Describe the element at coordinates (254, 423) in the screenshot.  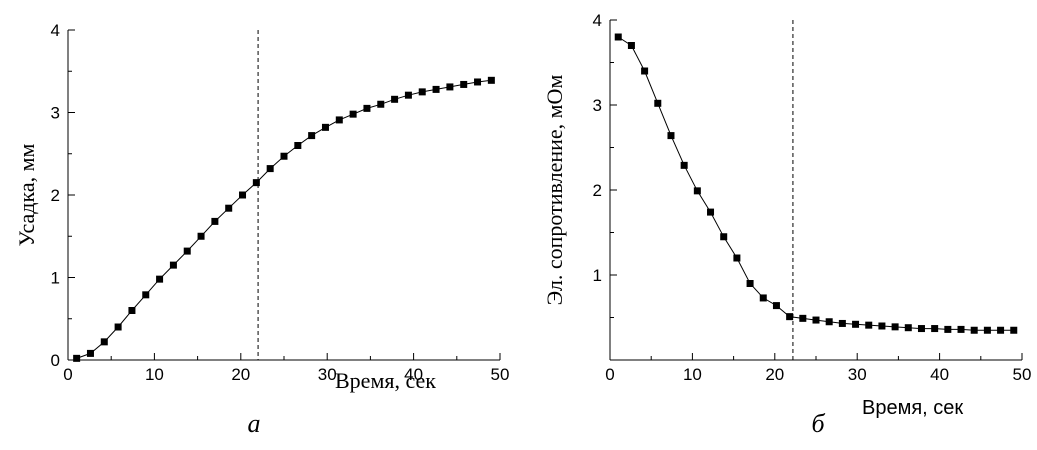
I see `chart-a-caption: а` at that location.